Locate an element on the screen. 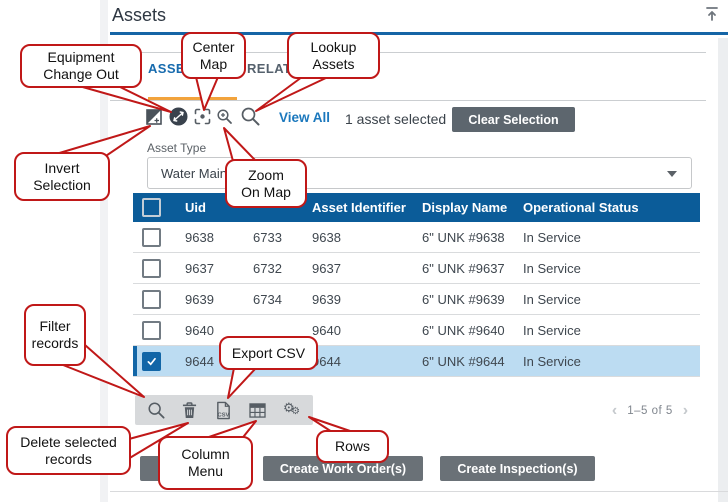 This screenshot has height=502, width=728. tail-lookup-assets is located at coordinates (292, 94).